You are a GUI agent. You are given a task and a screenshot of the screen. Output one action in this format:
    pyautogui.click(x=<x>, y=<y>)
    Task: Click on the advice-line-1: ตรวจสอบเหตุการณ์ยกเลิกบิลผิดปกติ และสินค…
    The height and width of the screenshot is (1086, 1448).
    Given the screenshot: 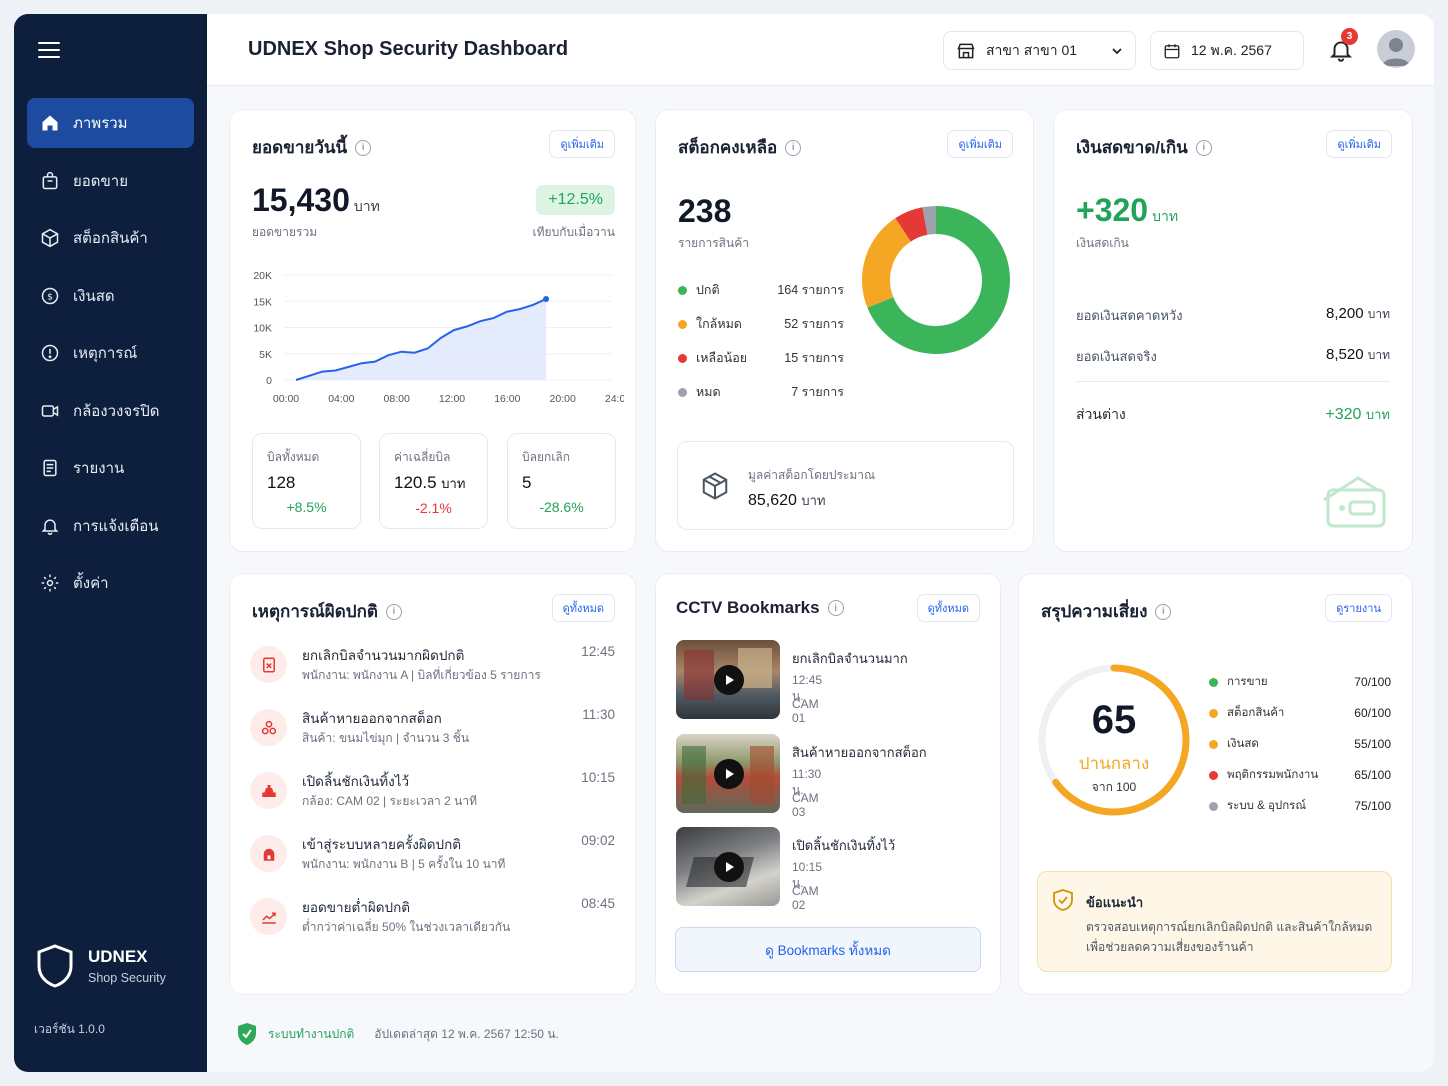 What is the action you would take?
    pyautogui.click(x=1229, y=927)
    